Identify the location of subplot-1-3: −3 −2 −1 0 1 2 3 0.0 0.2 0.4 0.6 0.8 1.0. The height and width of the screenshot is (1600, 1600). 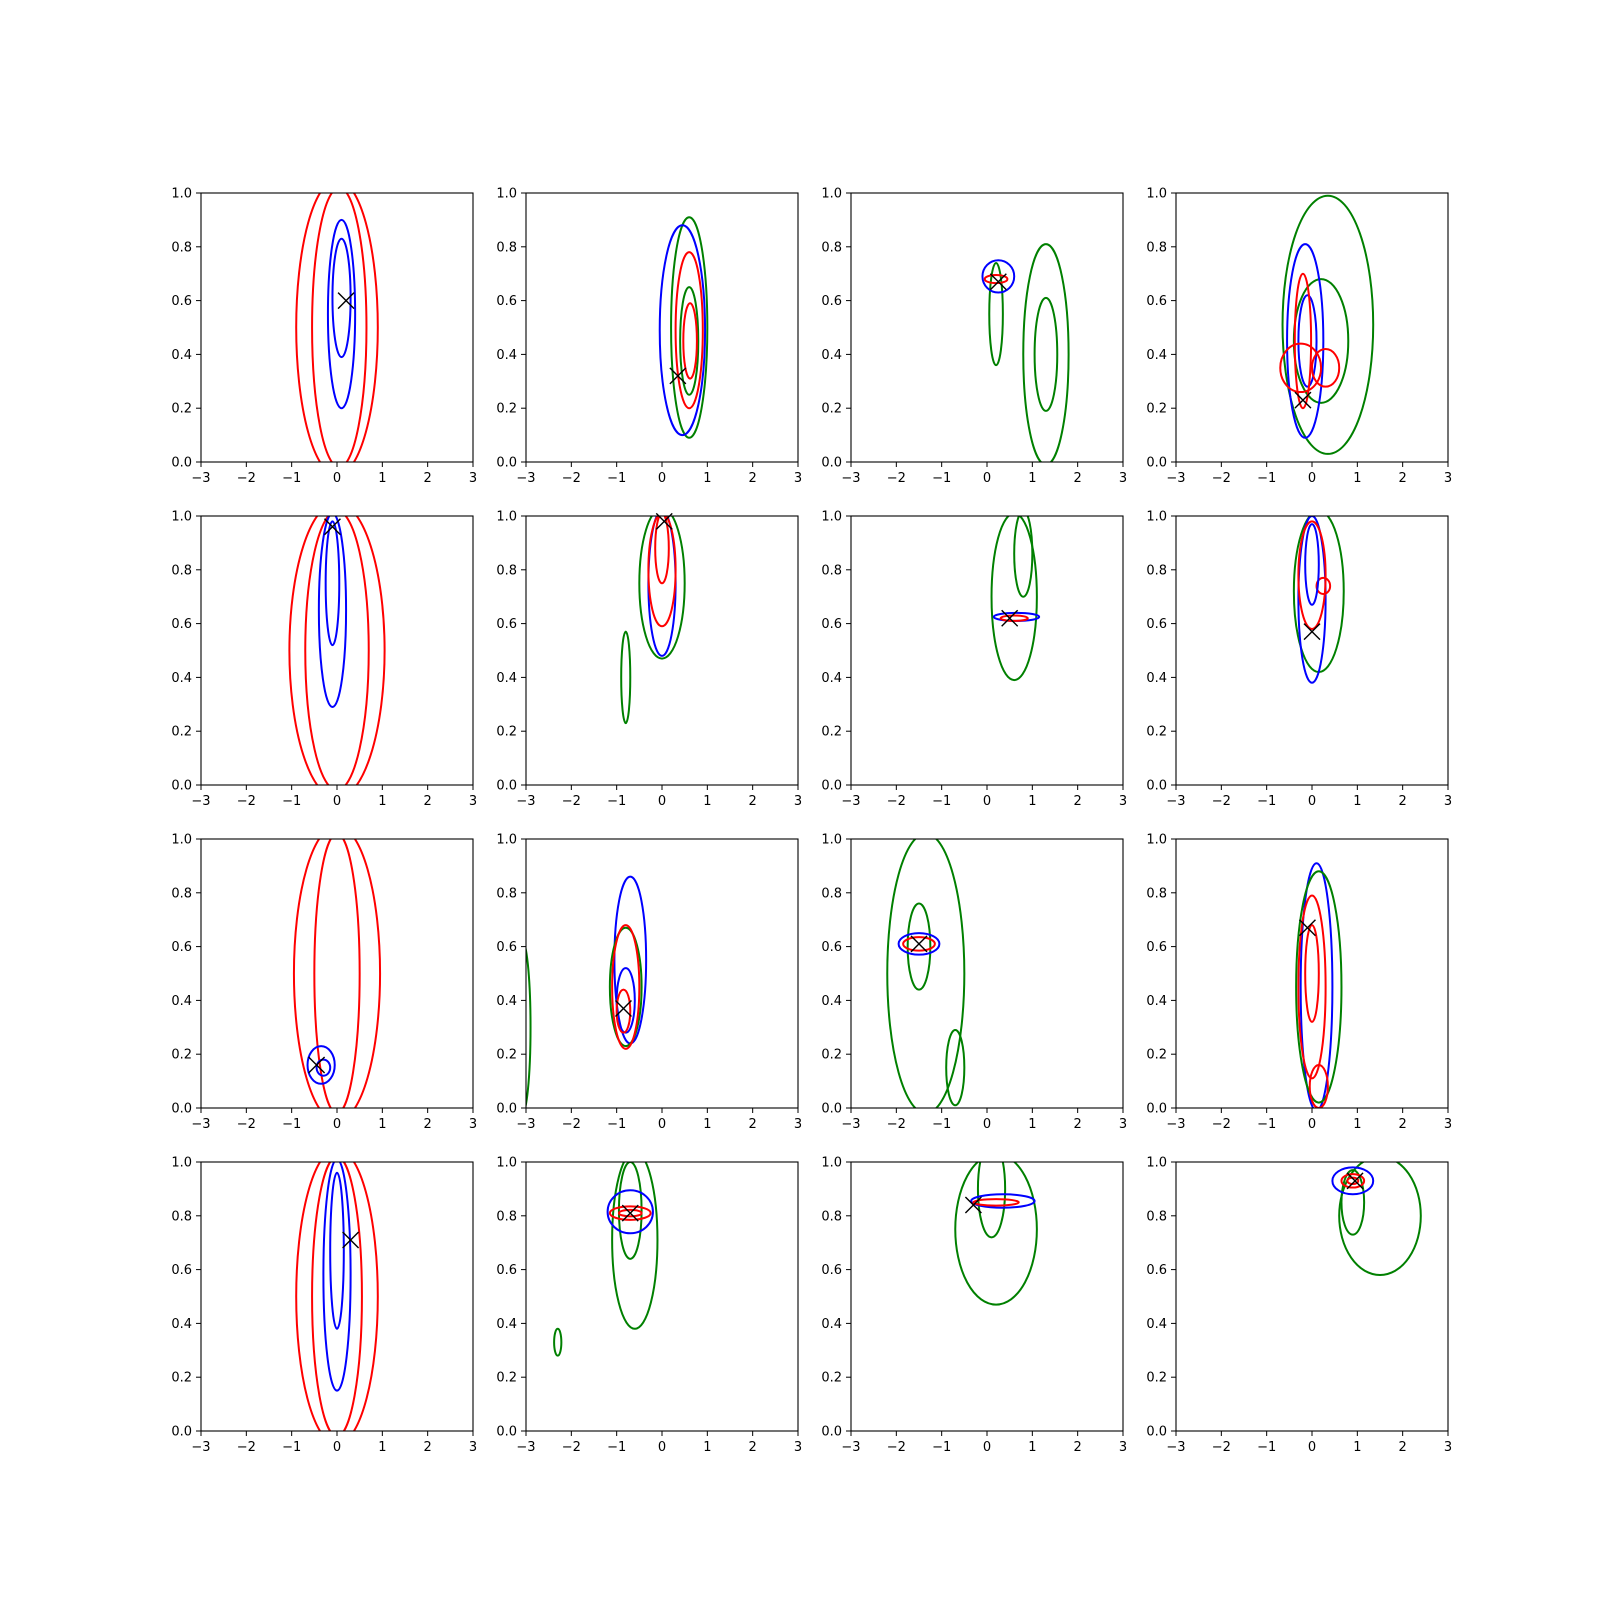
(974, 337).